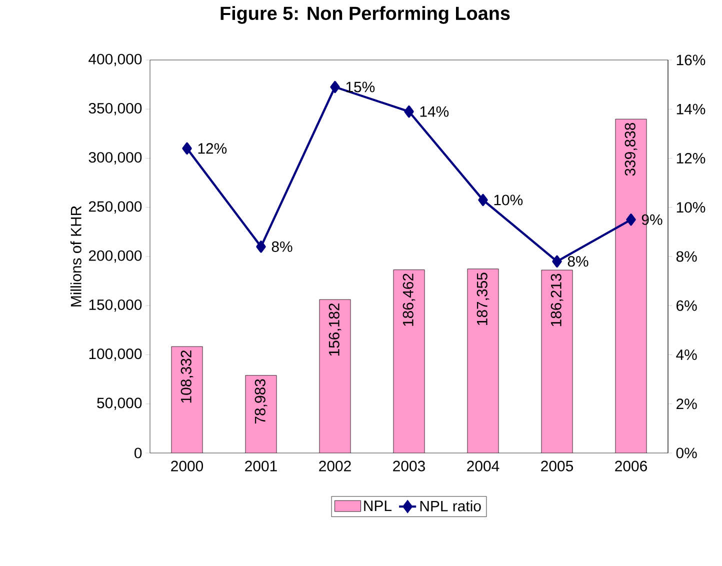  What do you see at coordinates (409, 466) in the screenshot?
I see `x-tick-label: 2003` at bounding box center [409, 466].